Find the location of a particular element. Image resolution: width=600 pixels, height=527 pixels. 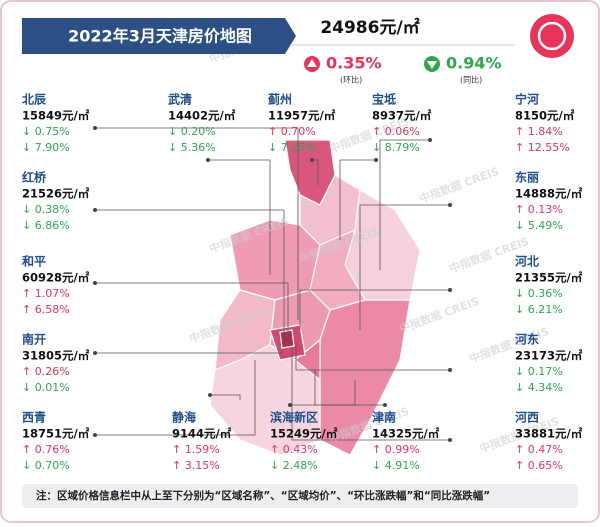

logo-mark is located at coordinates (552, 36).